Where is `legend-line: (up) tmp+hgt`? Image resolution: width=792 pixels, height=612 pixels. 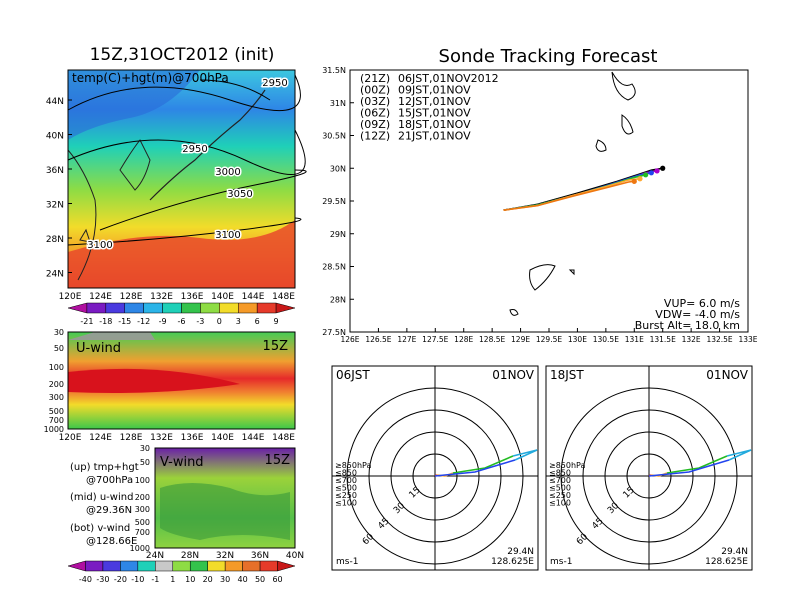 legend-line: (up) tmp+hgt is located at coordinates (104, 467).